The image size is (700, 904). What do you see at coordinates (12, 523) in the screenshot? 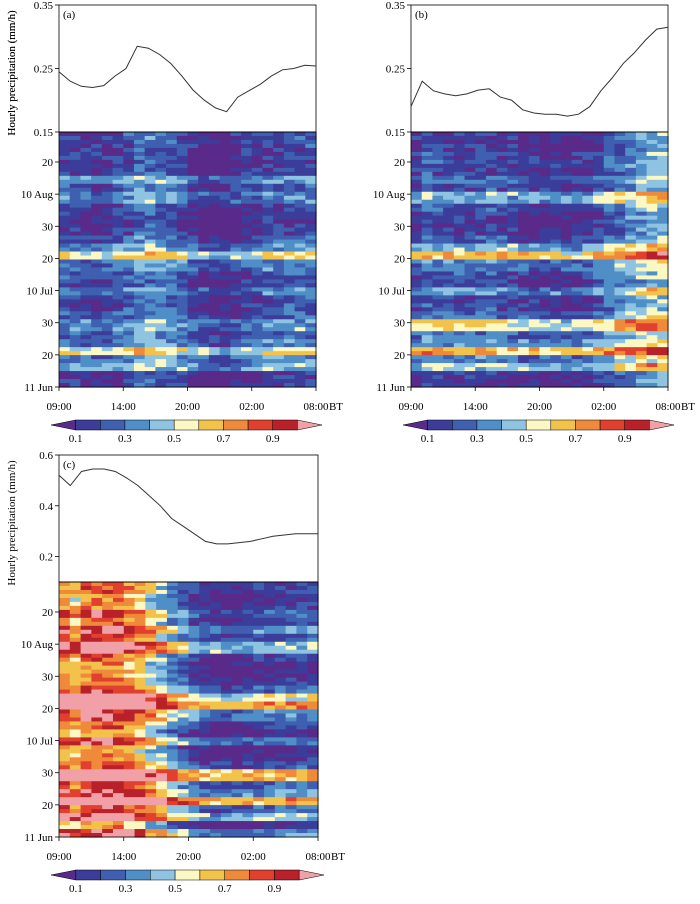
I see `y-axis-label: Hourly precipitation (mm/h)` at bounding box center [12, 523].